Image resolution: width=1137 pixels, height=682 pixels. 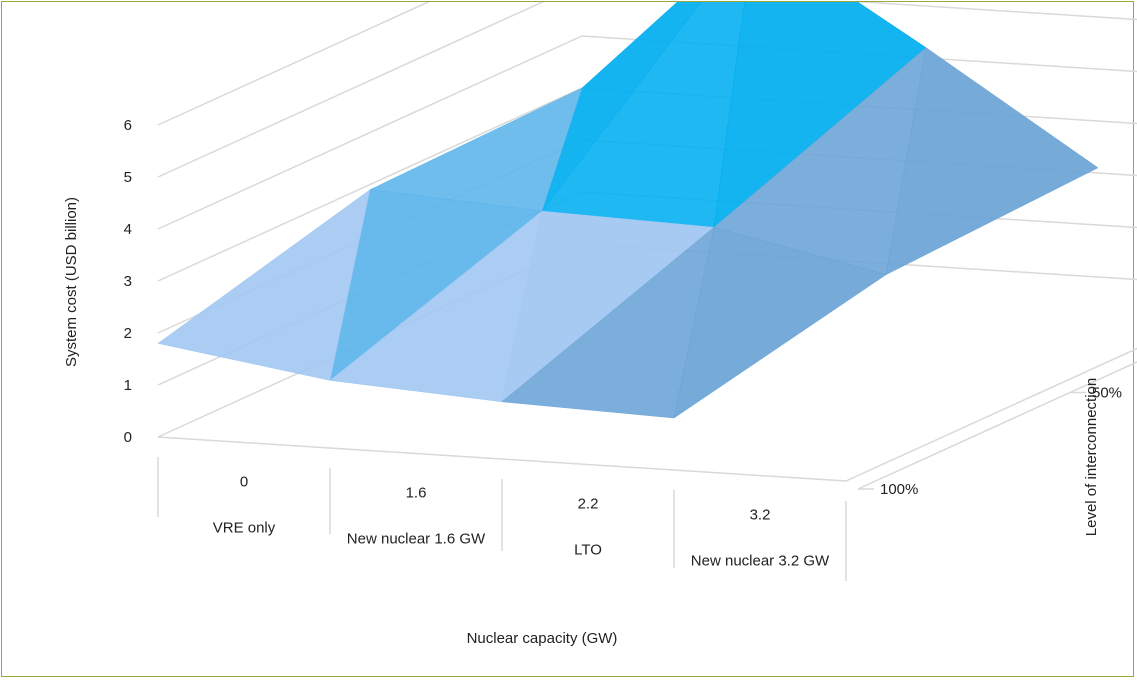 I want to click on y-tick-label-1: 1, so click(x=128, y=385).